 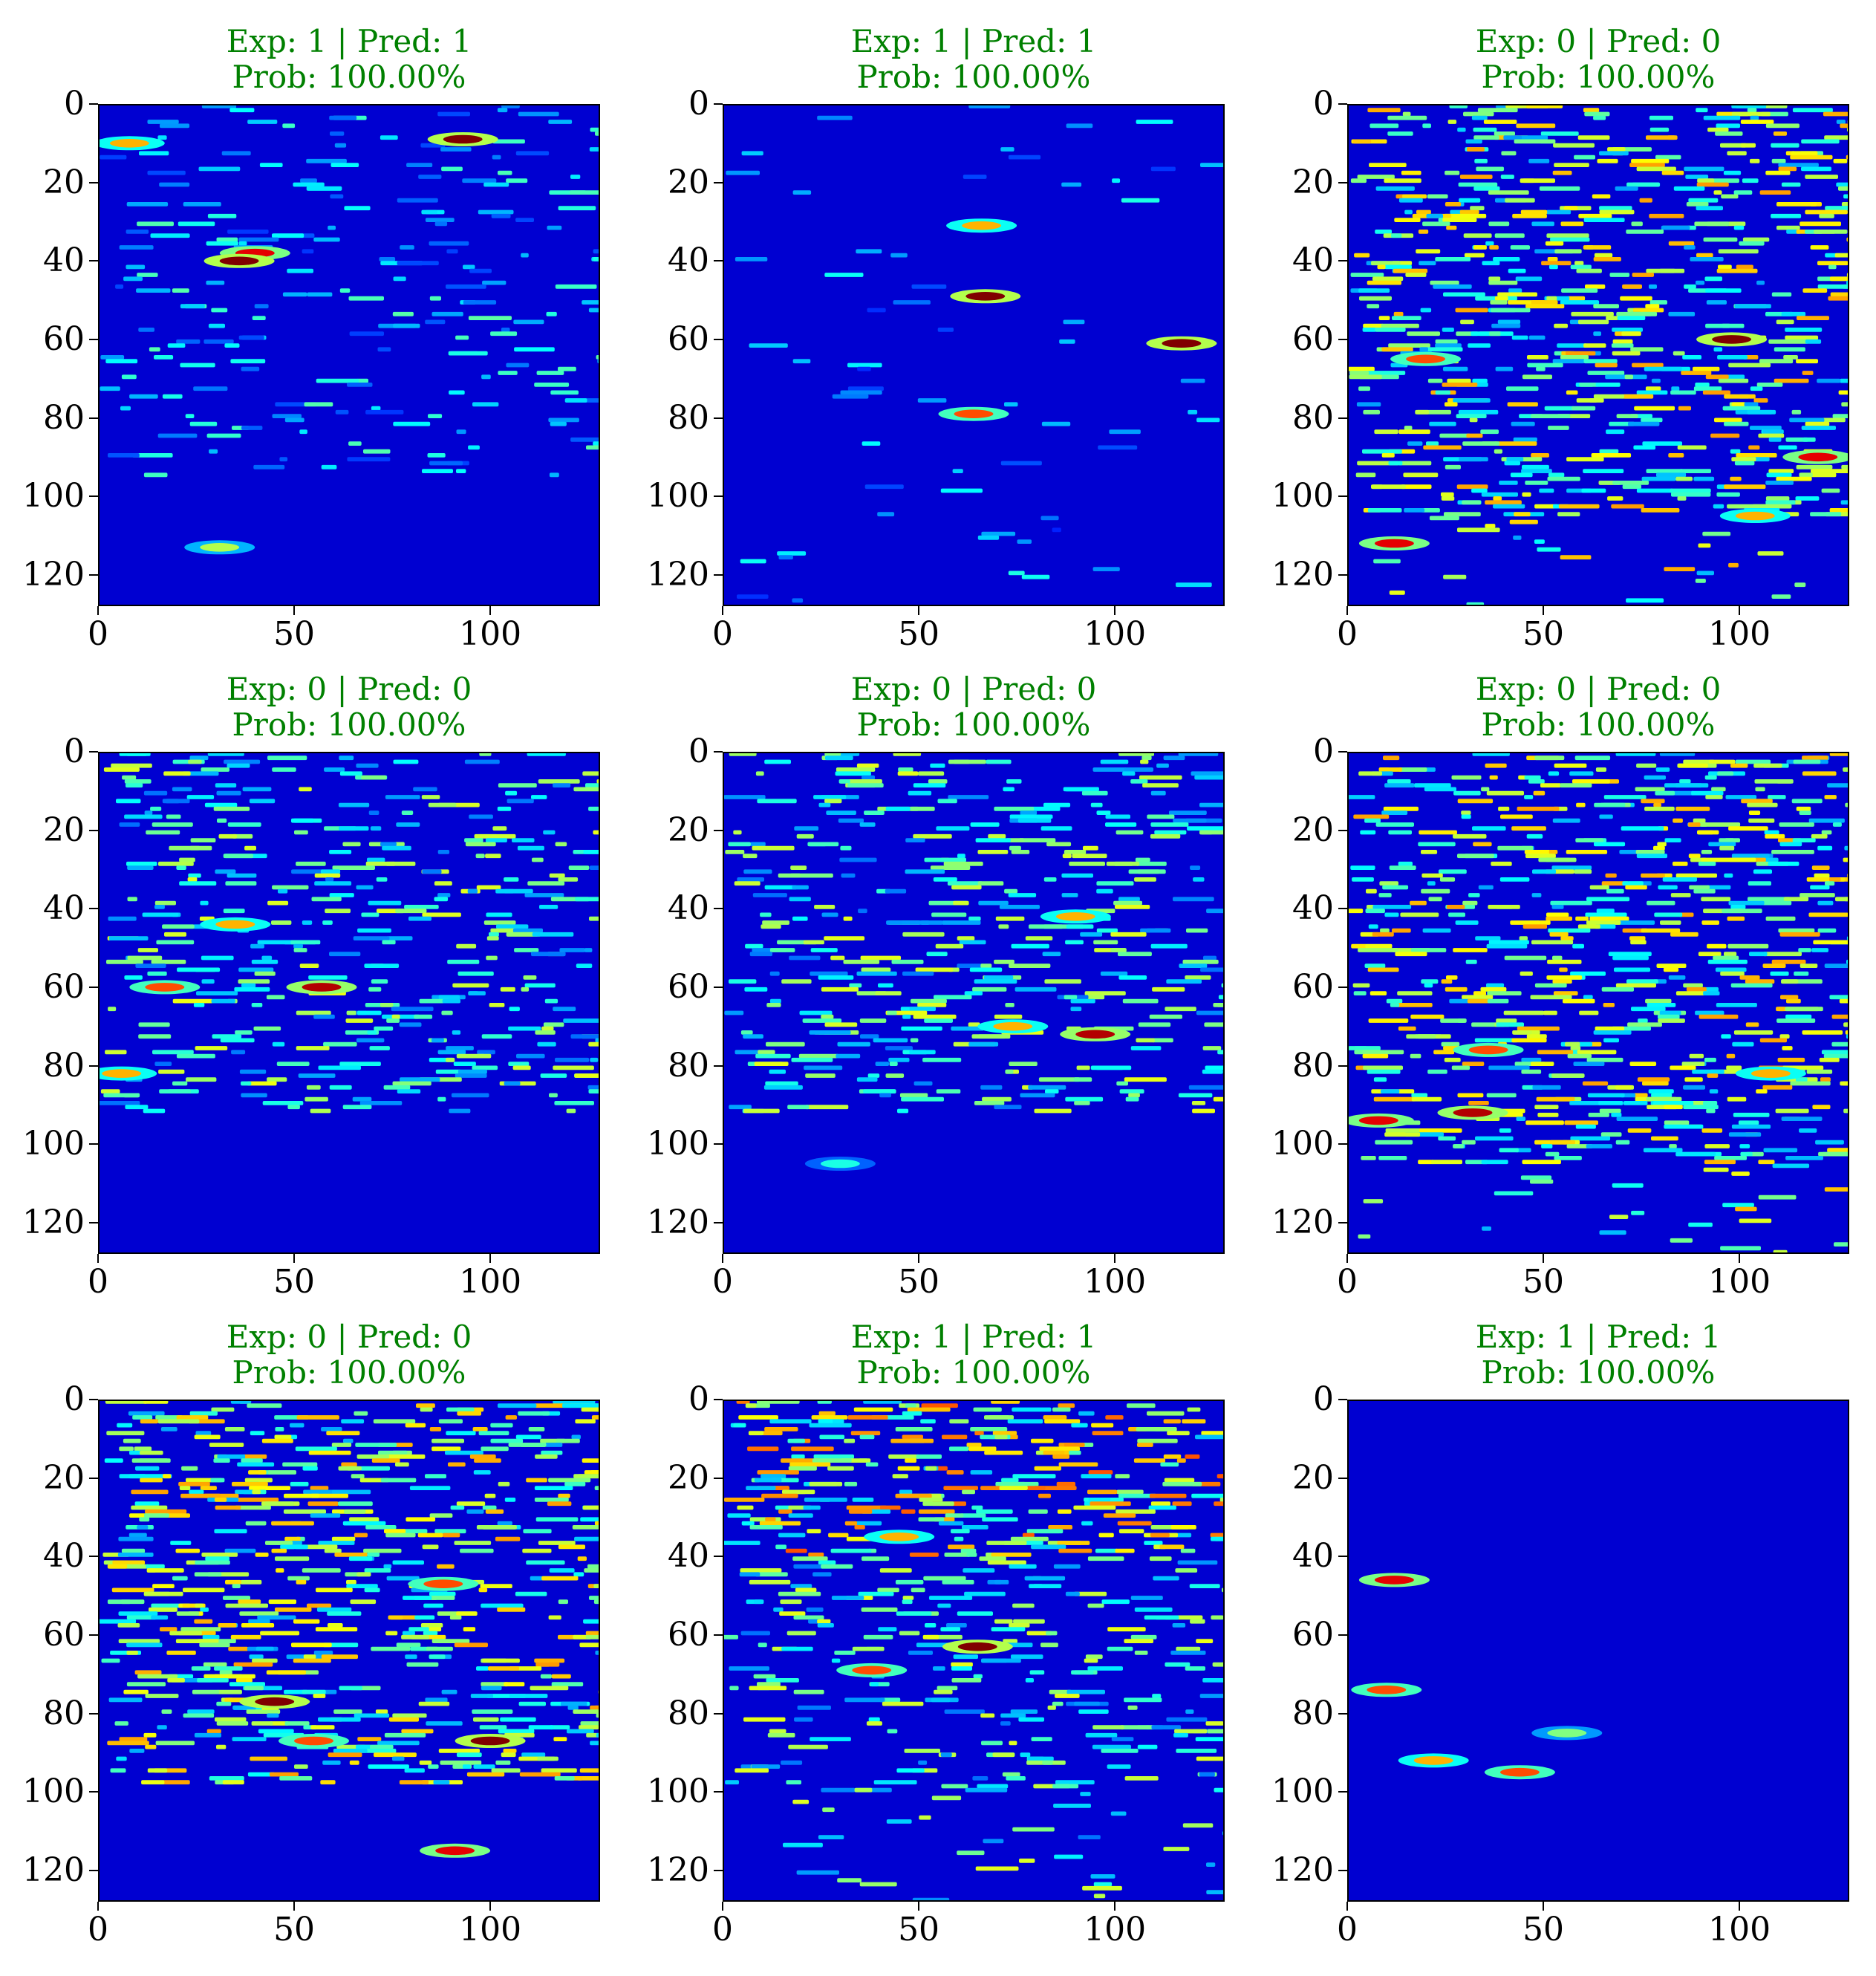 I want to click on subplot-title-line2: Prob: 100.00%, so click(x=349, y=77).